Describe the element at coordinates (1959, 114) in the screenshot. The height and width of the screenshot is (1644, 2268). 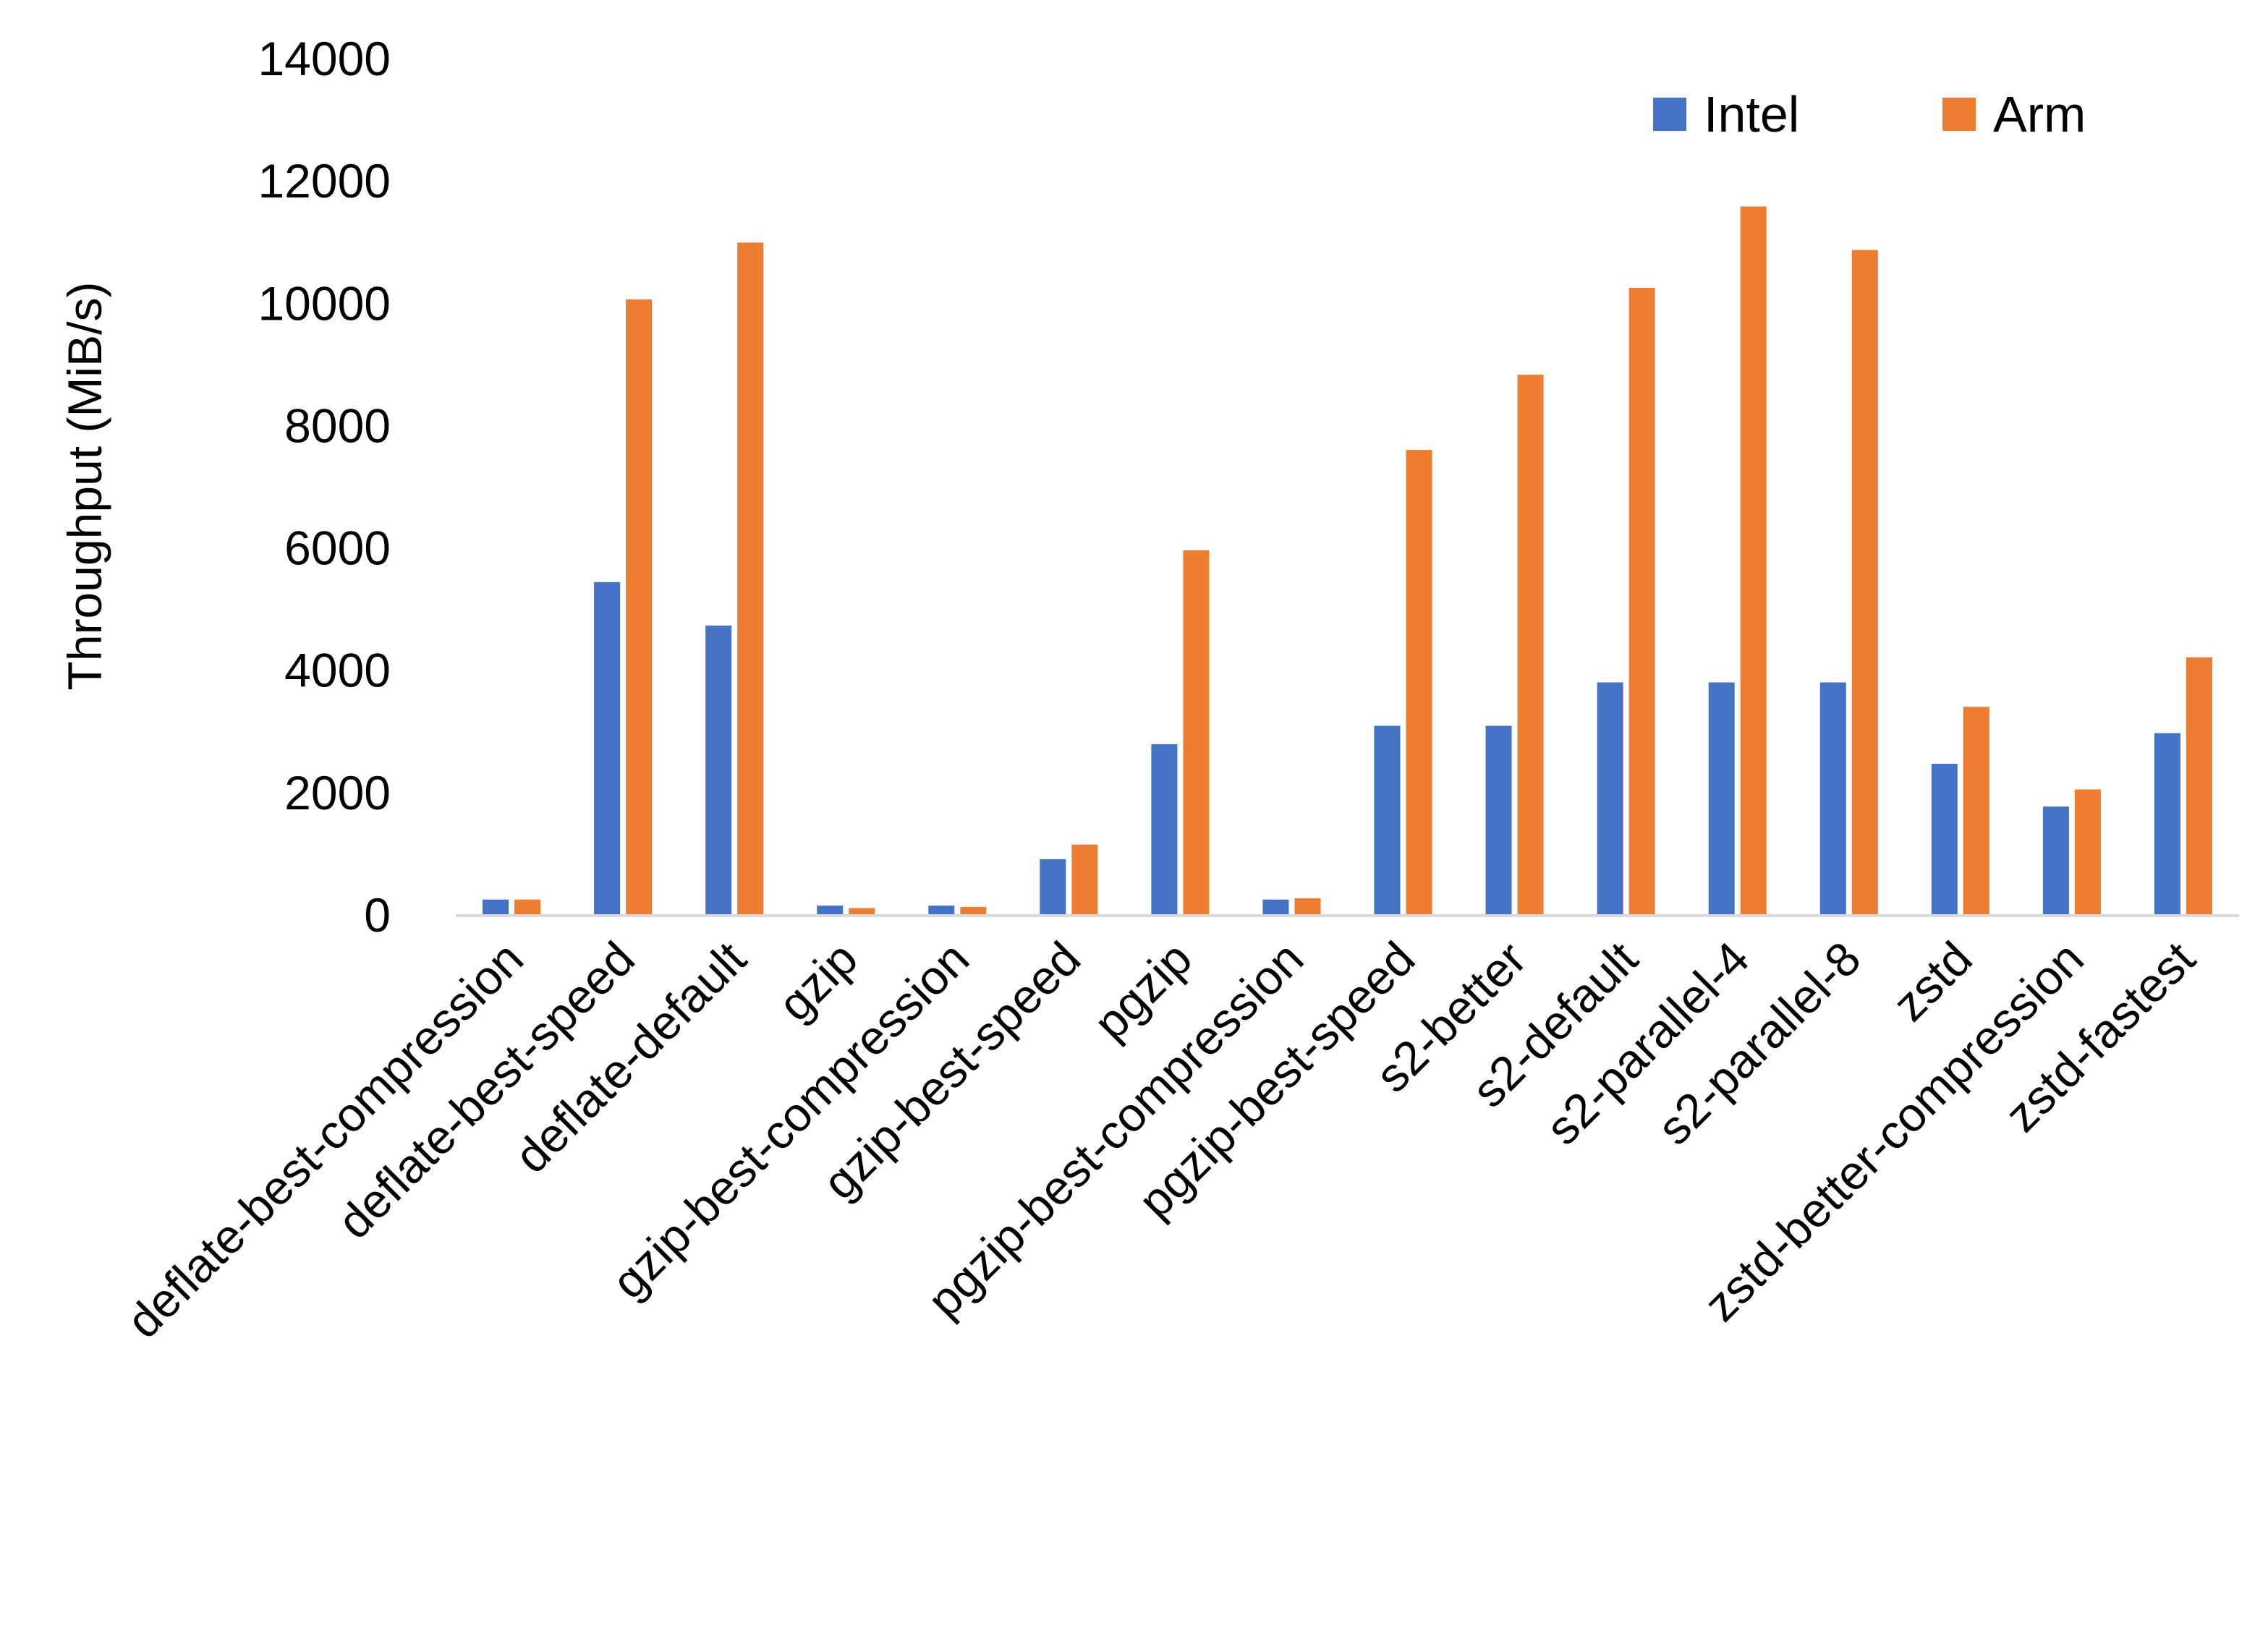
I see `legend-swatch-arm` at that location.